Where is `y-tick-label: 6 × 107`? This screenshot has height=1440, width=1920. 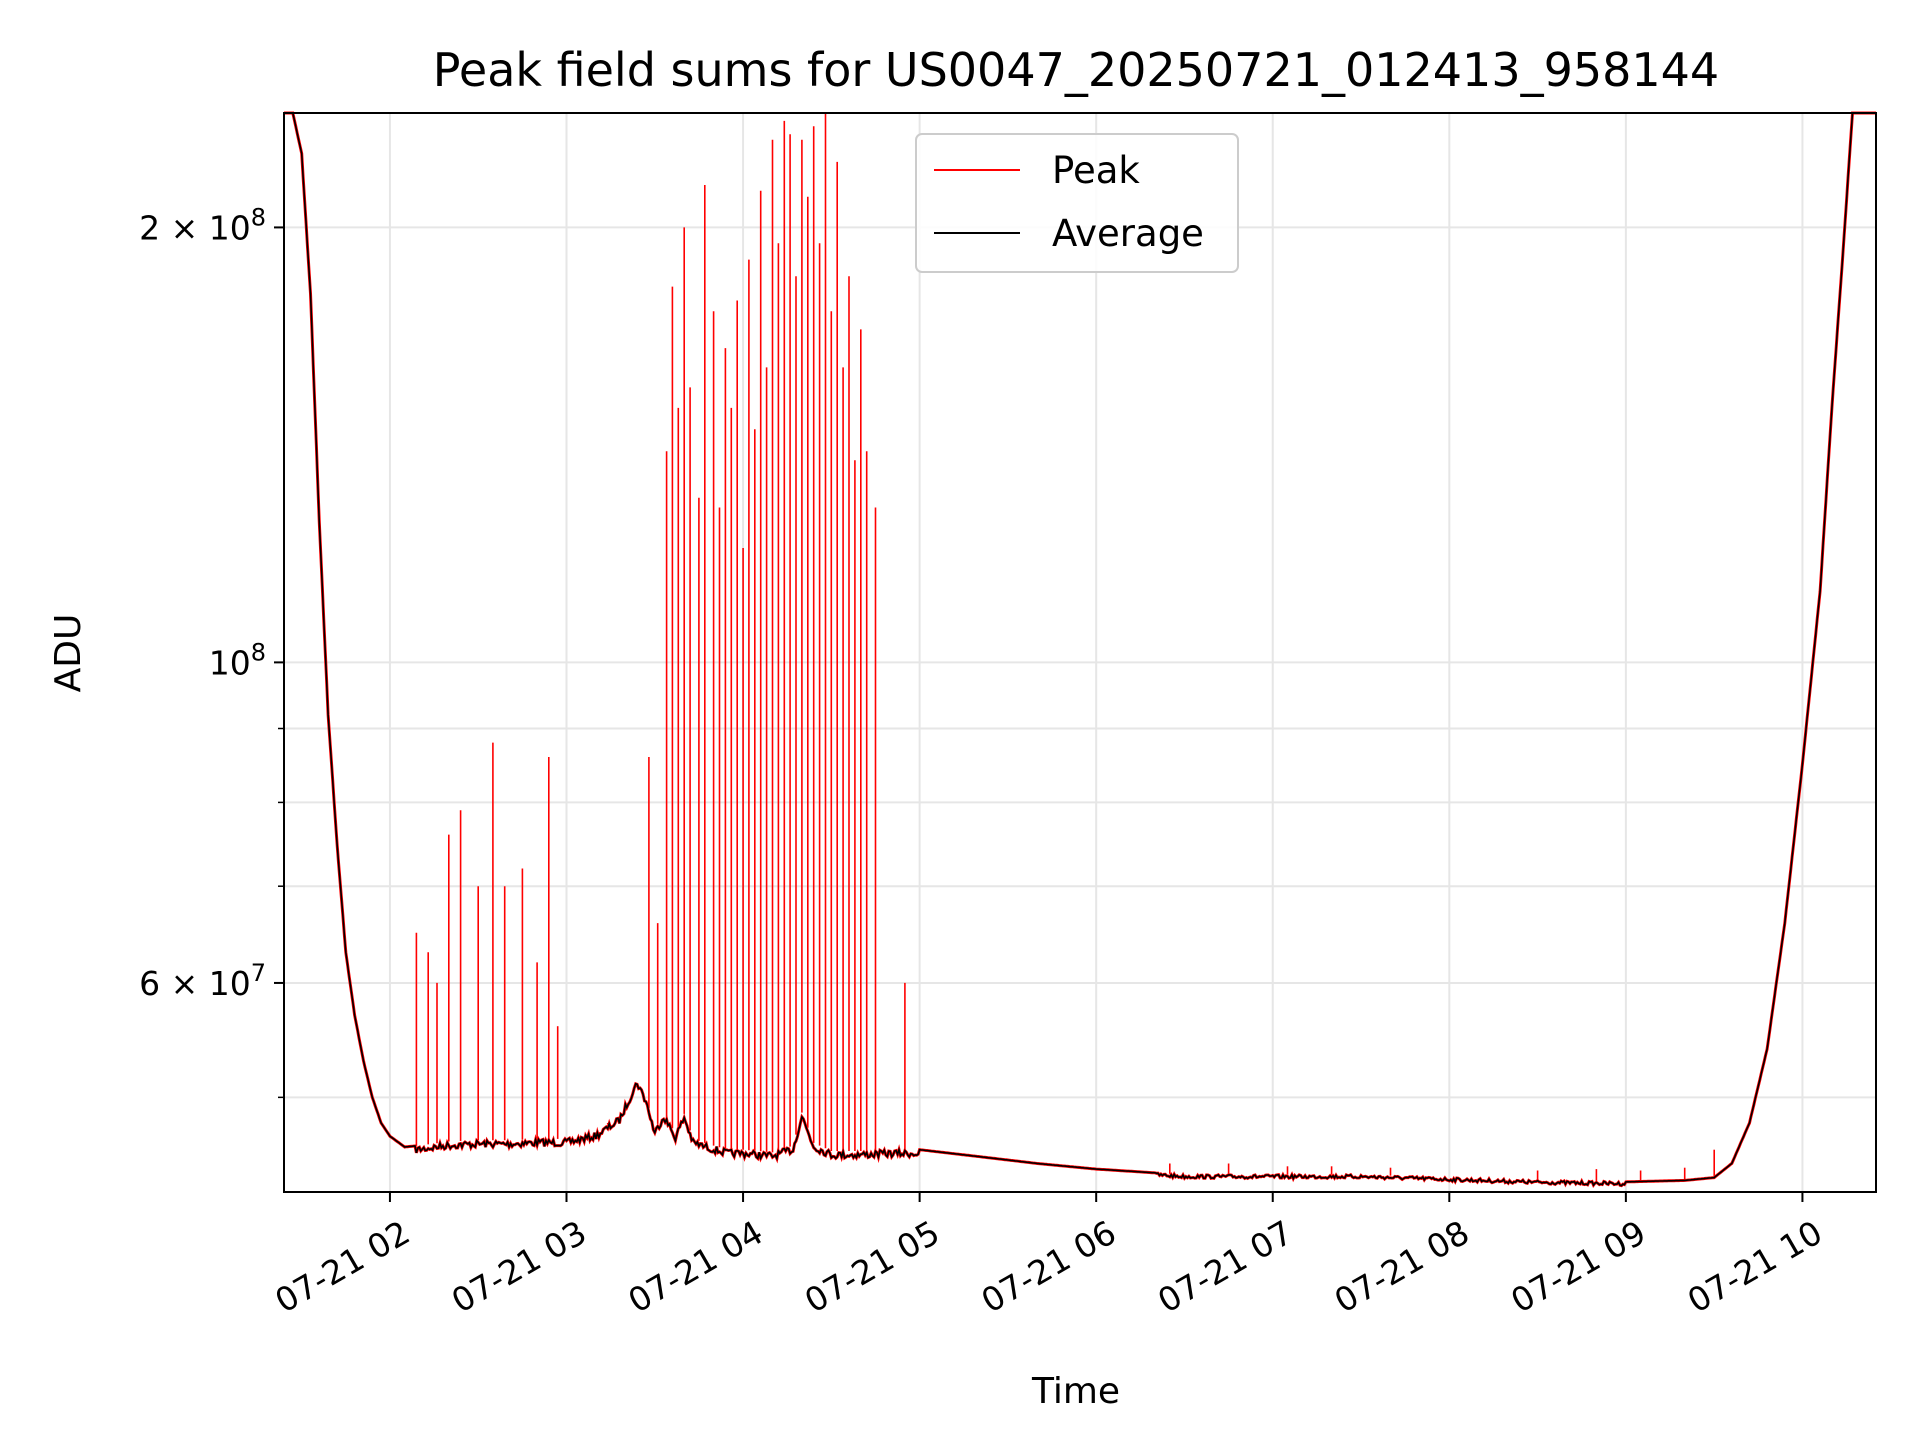
y-tick-label: 6 × 107 is located at coordinates (202, 981).